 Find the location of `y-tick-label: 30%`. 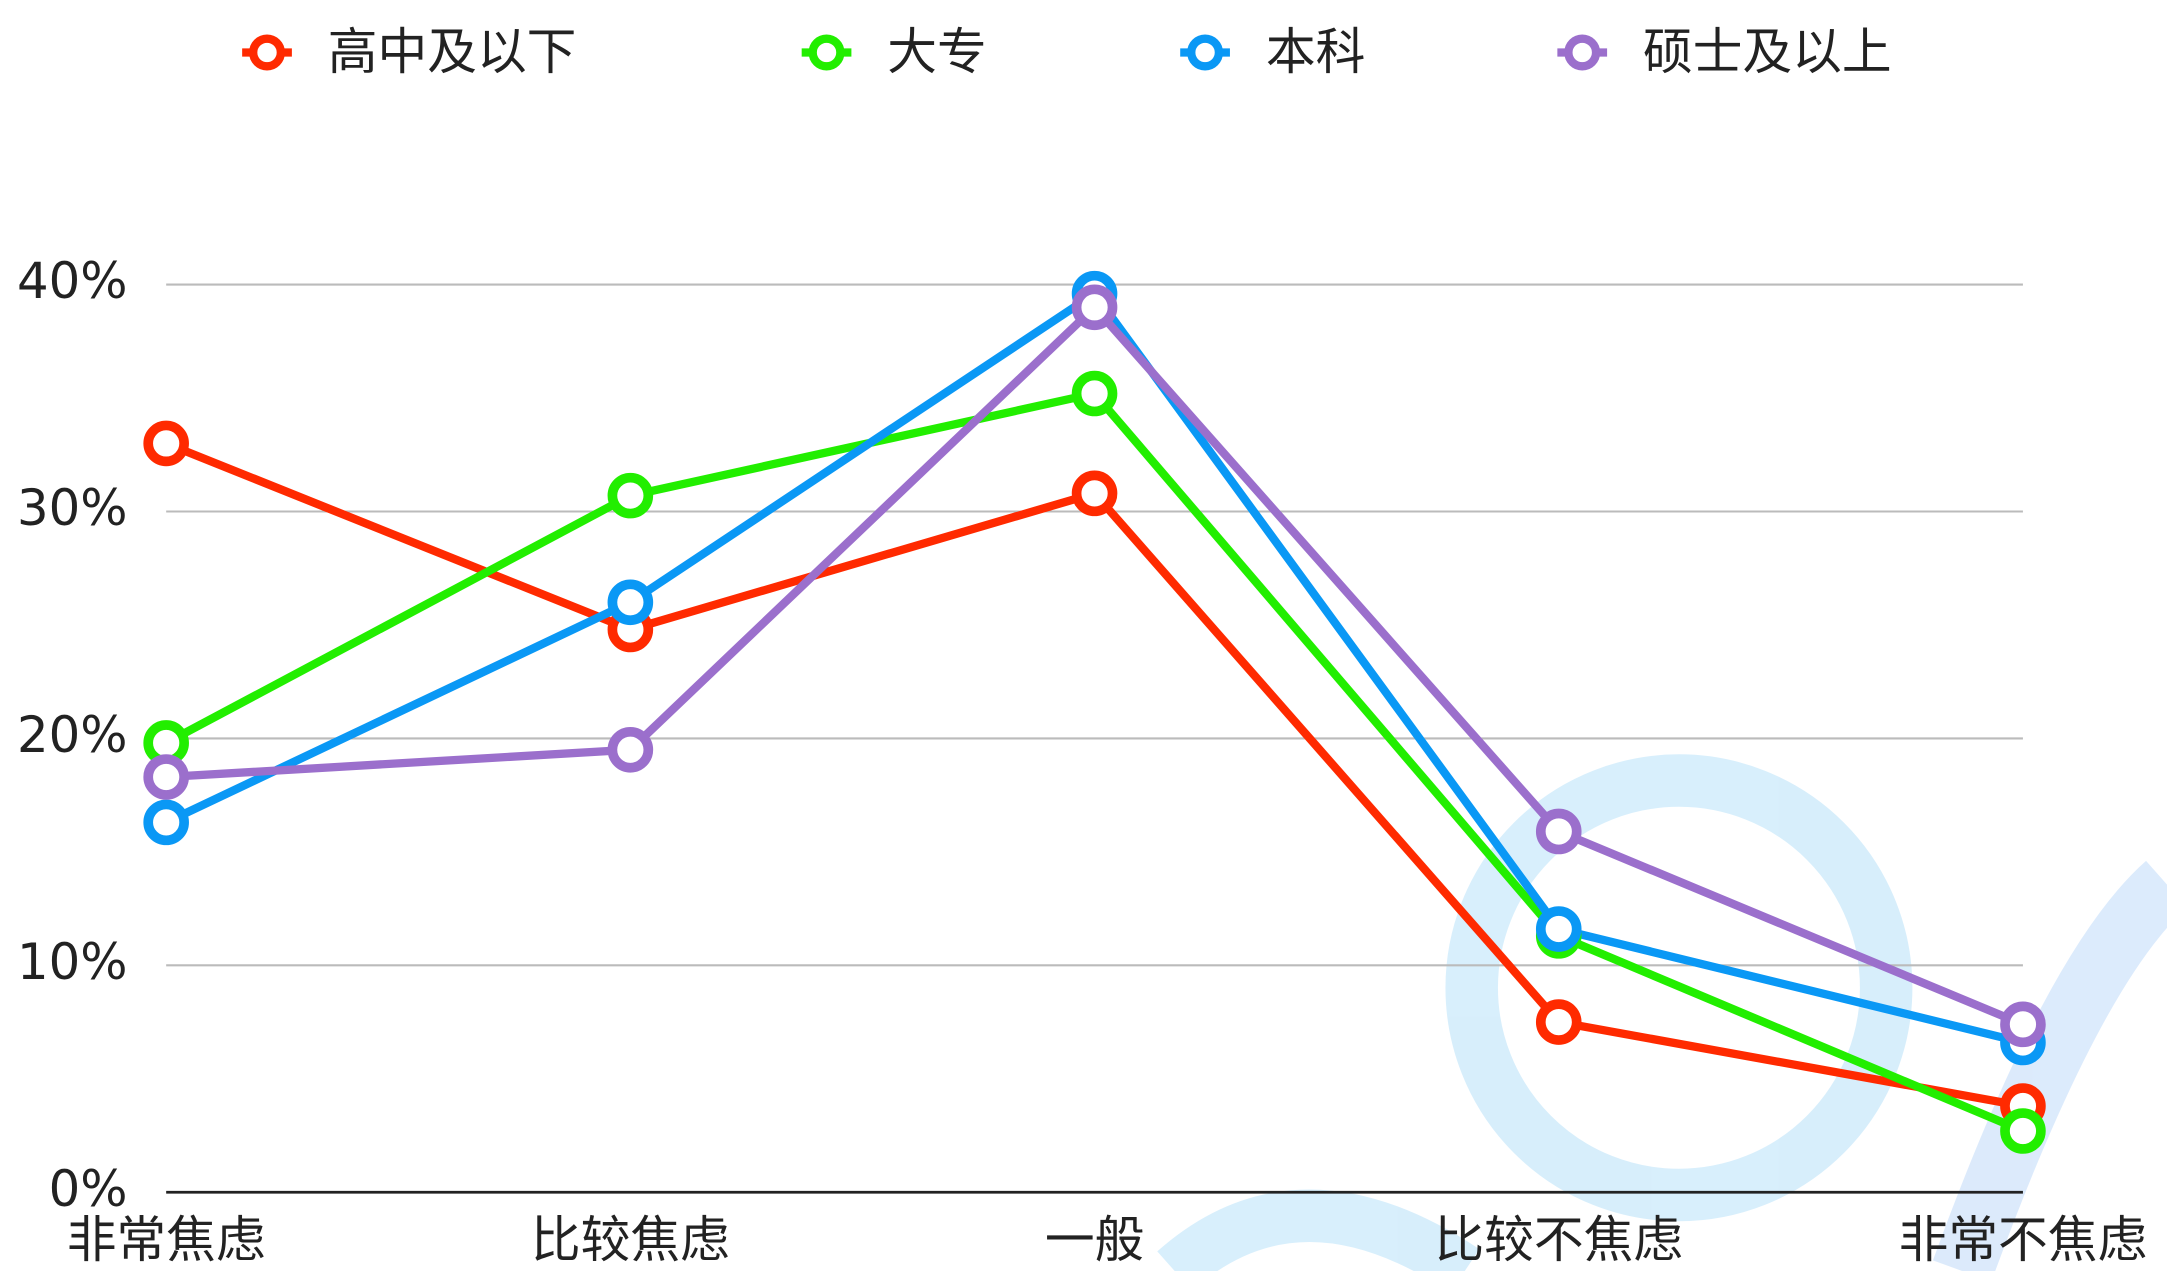

y-tick-label: 30% is located at coordinates (72, 508).